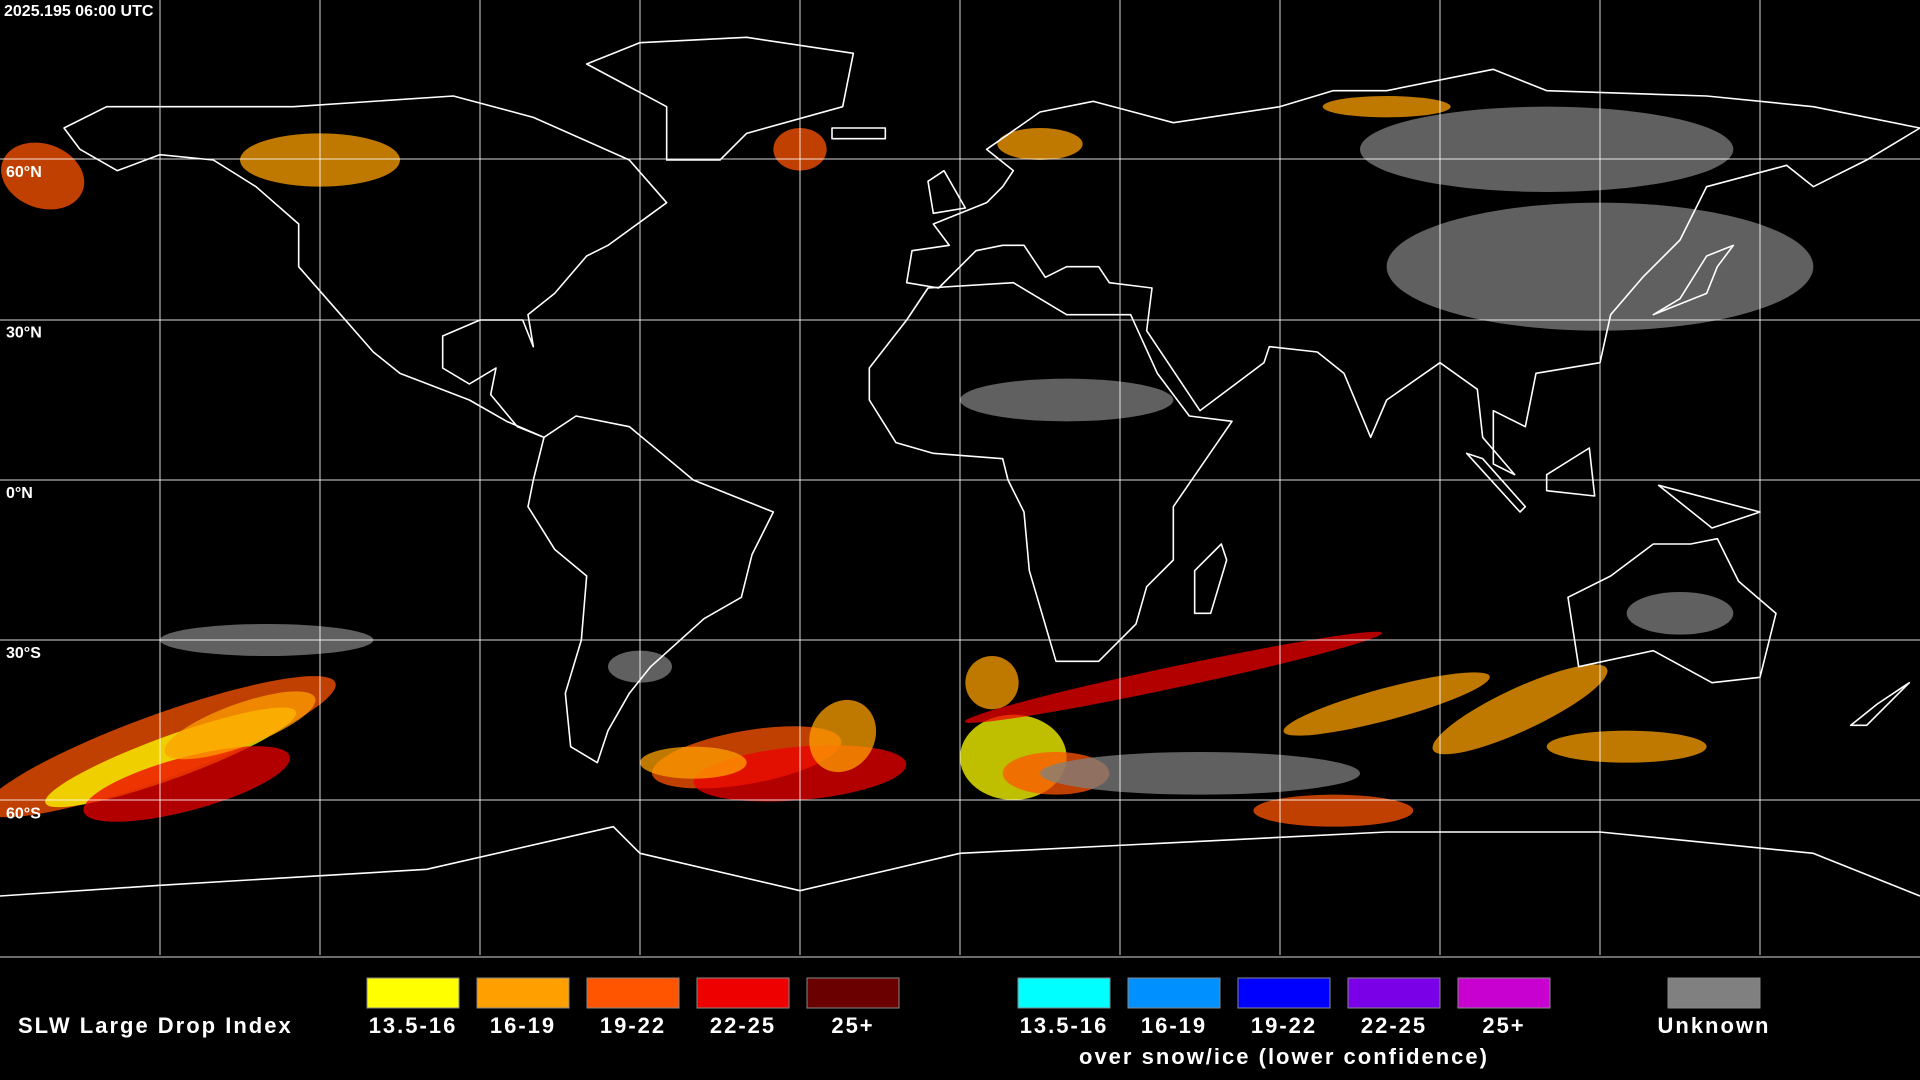 The height and width of the screenshot is (1080, 1920). What do you see at coordinates (24, 333) in the screenshot?
I see `latitude-label: 30°N` at bounding box center [24, 333].